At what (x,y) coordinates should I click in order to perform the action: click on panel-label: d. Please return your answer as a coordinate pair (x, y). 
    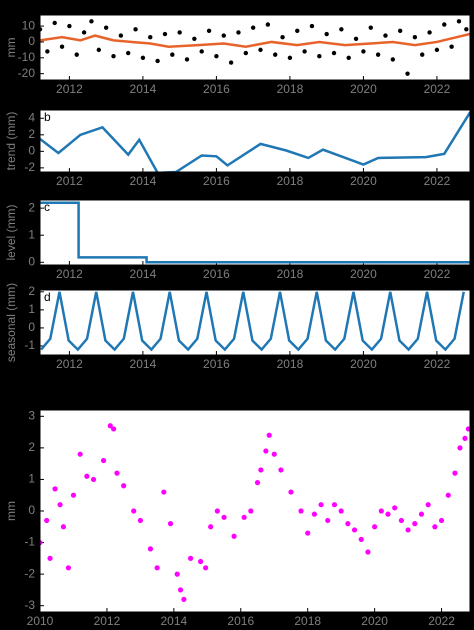
    Looking at the image, I should click on (47, 297).